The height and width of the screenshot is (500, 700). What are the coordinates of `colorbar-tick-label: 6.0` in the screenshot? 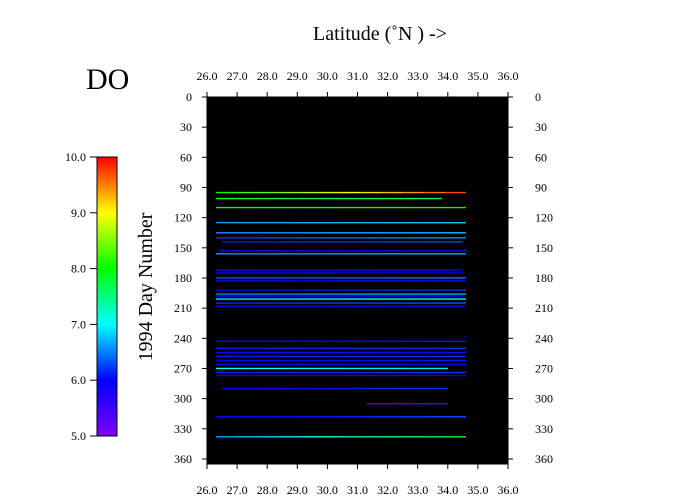 It's located at (78, 380).